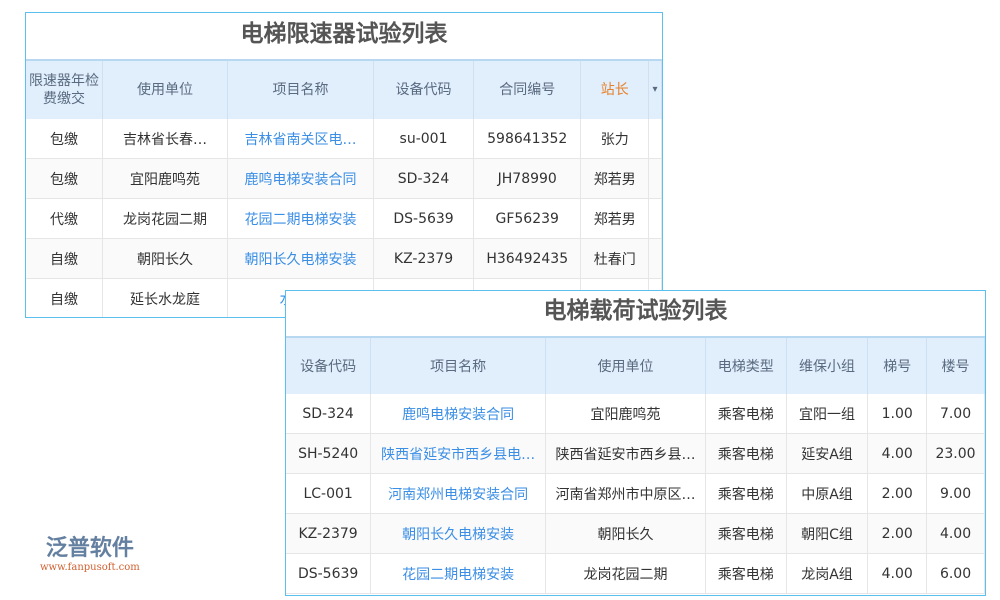 This screenshot has height=600, width=1000. Describe the element at coordinates (614, 139) in the screenshot. I see `table-cell: 张力` at that location.